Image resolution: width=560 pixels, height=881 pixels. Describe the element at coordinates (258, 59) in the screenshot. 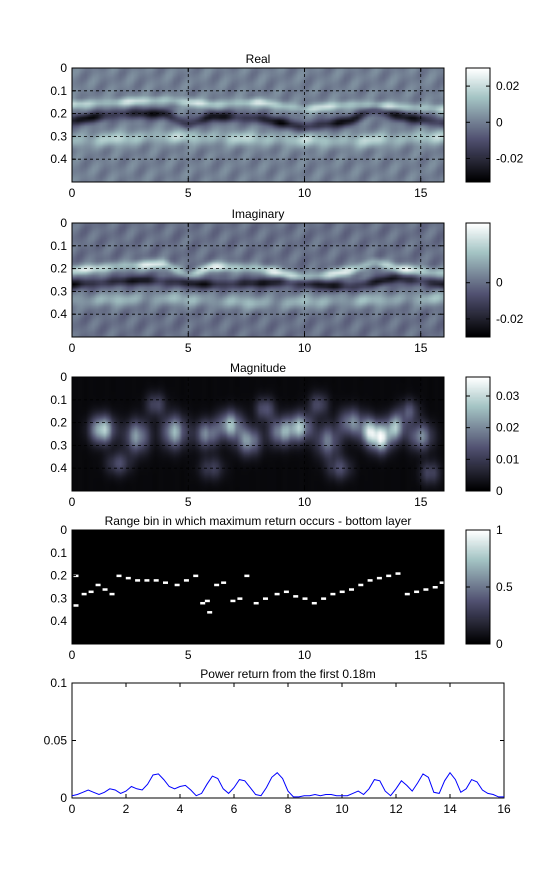

I see `real-title: Real` at that location.